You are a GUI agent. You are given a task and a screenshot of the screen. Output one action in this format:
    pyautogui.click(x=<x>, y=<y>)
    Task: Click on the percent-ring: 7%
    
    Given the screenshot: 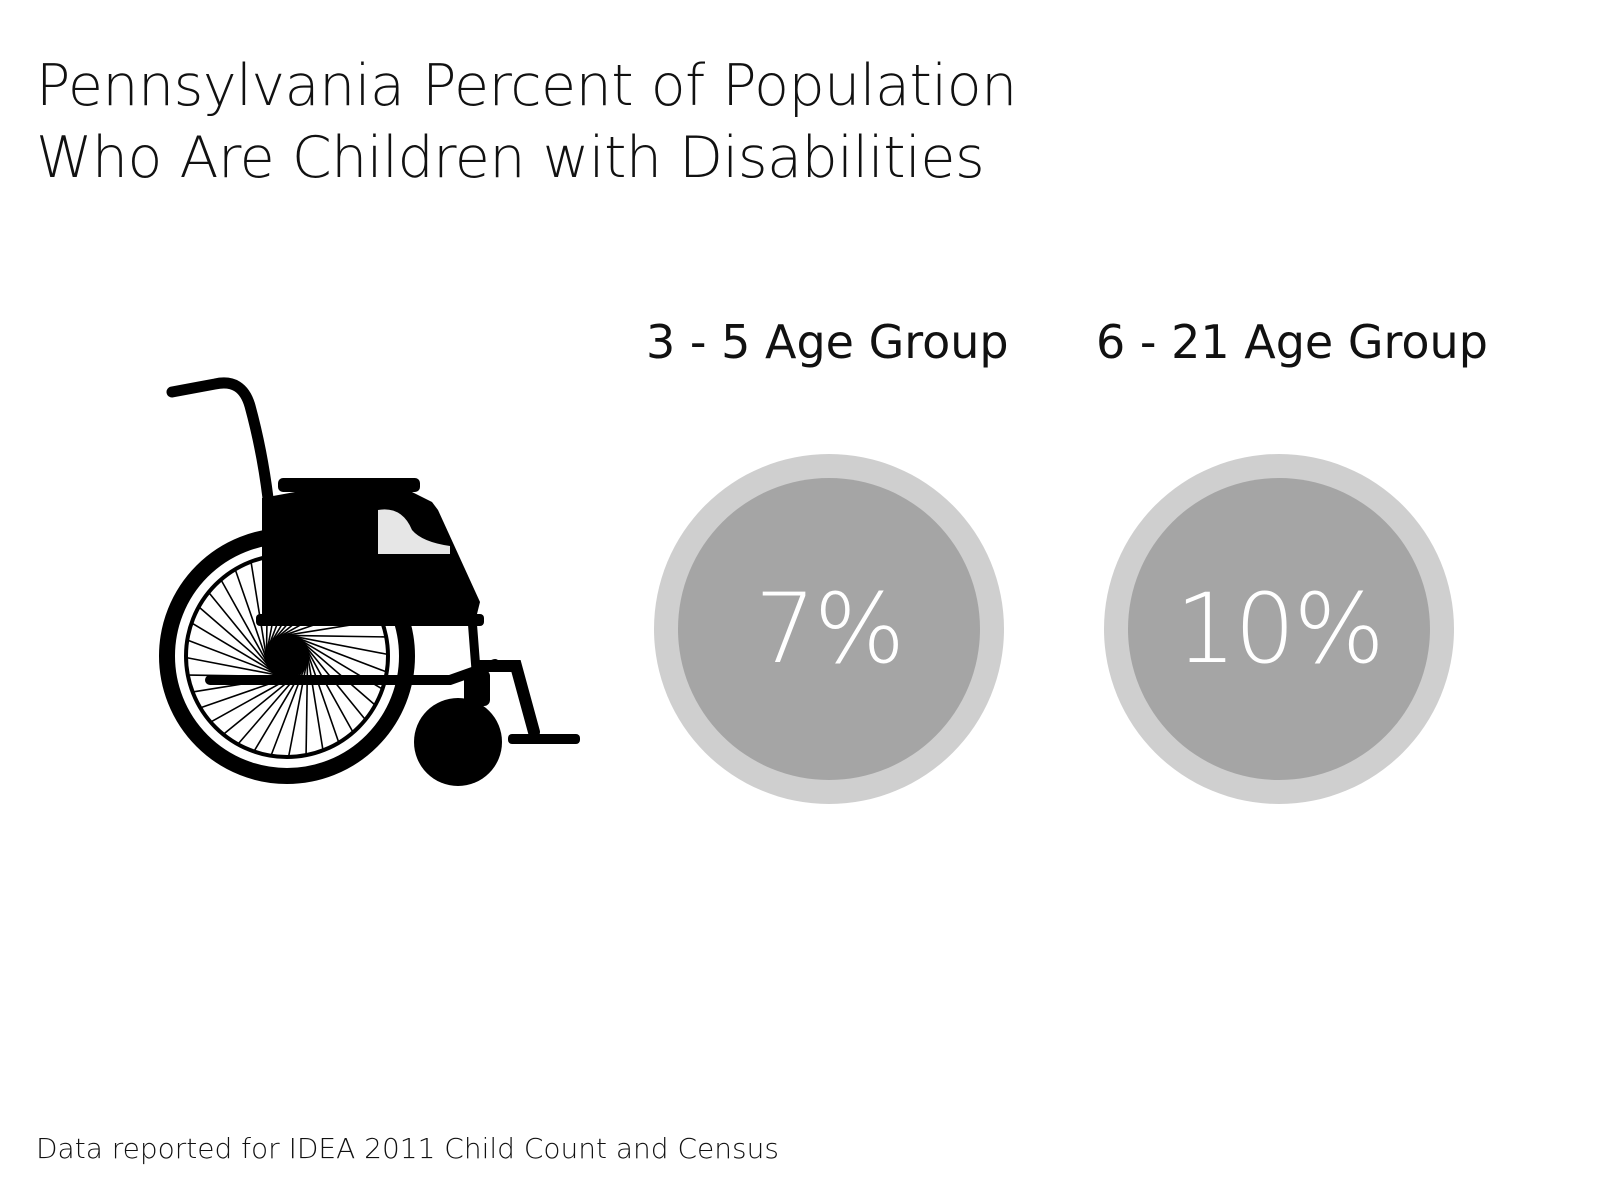 What is the action you would take?
    pyautogui.click(x=829, y=629)
    